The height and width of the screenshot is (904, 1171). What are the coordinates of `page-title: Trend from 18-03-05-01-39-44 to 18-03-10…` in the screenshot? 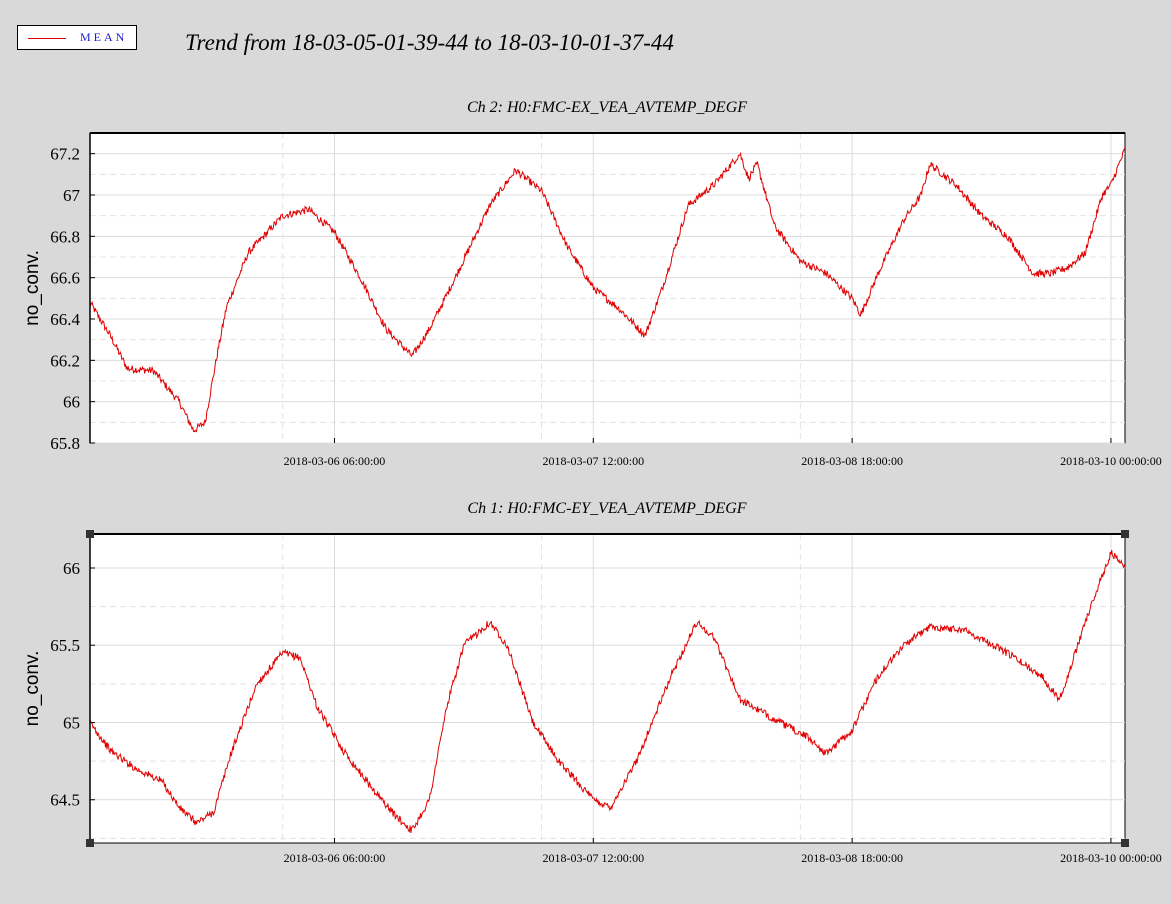 It's located at (429, 42).